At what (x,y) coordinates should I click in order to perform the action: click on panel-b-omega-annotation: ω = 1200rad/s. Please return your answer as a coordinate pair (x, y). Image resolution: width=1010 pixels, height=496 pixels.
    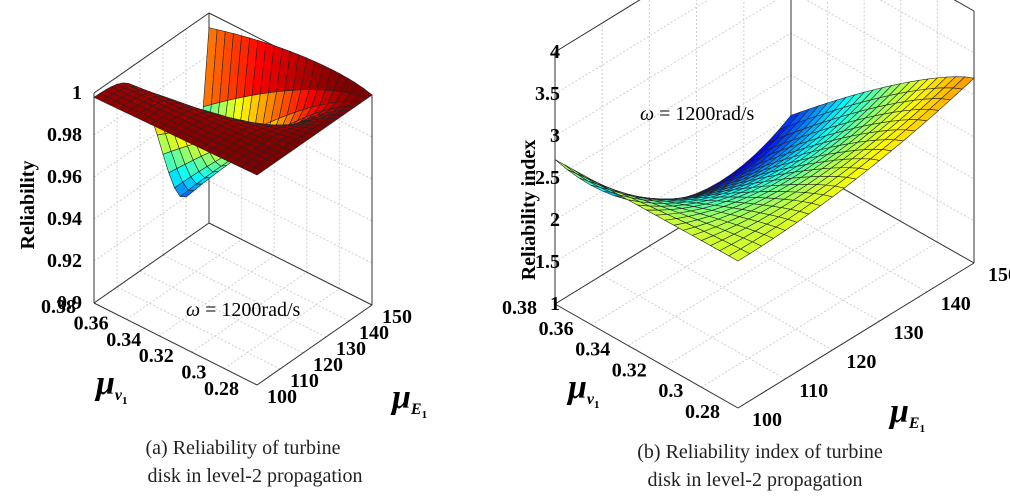
    Looking at the image, I should click on (697, 114).